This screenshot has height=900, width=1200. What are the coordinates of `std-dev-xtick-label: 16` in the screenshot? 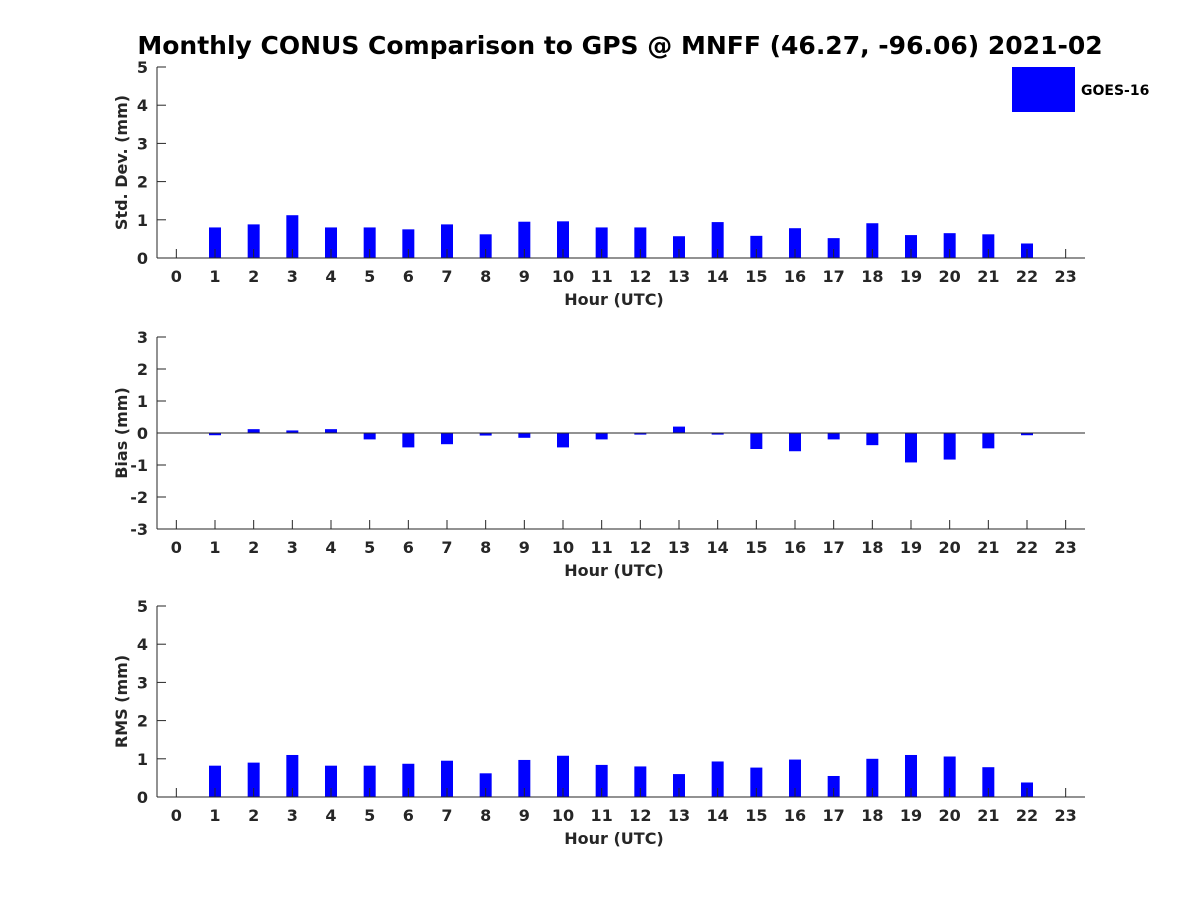 It's located at (795, 276).